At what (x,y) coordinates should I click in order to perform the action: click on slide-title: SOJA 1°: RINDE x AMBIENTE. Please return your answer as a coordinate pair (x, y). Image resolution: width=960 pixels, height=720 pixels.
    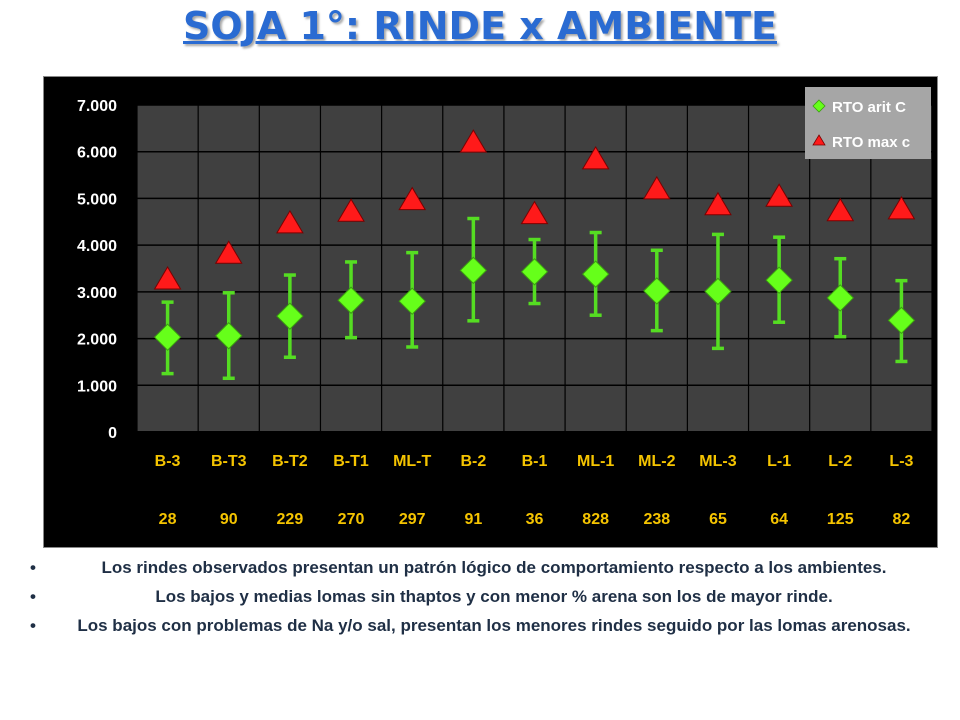
    Looking at the image, I should click on (480, 26).